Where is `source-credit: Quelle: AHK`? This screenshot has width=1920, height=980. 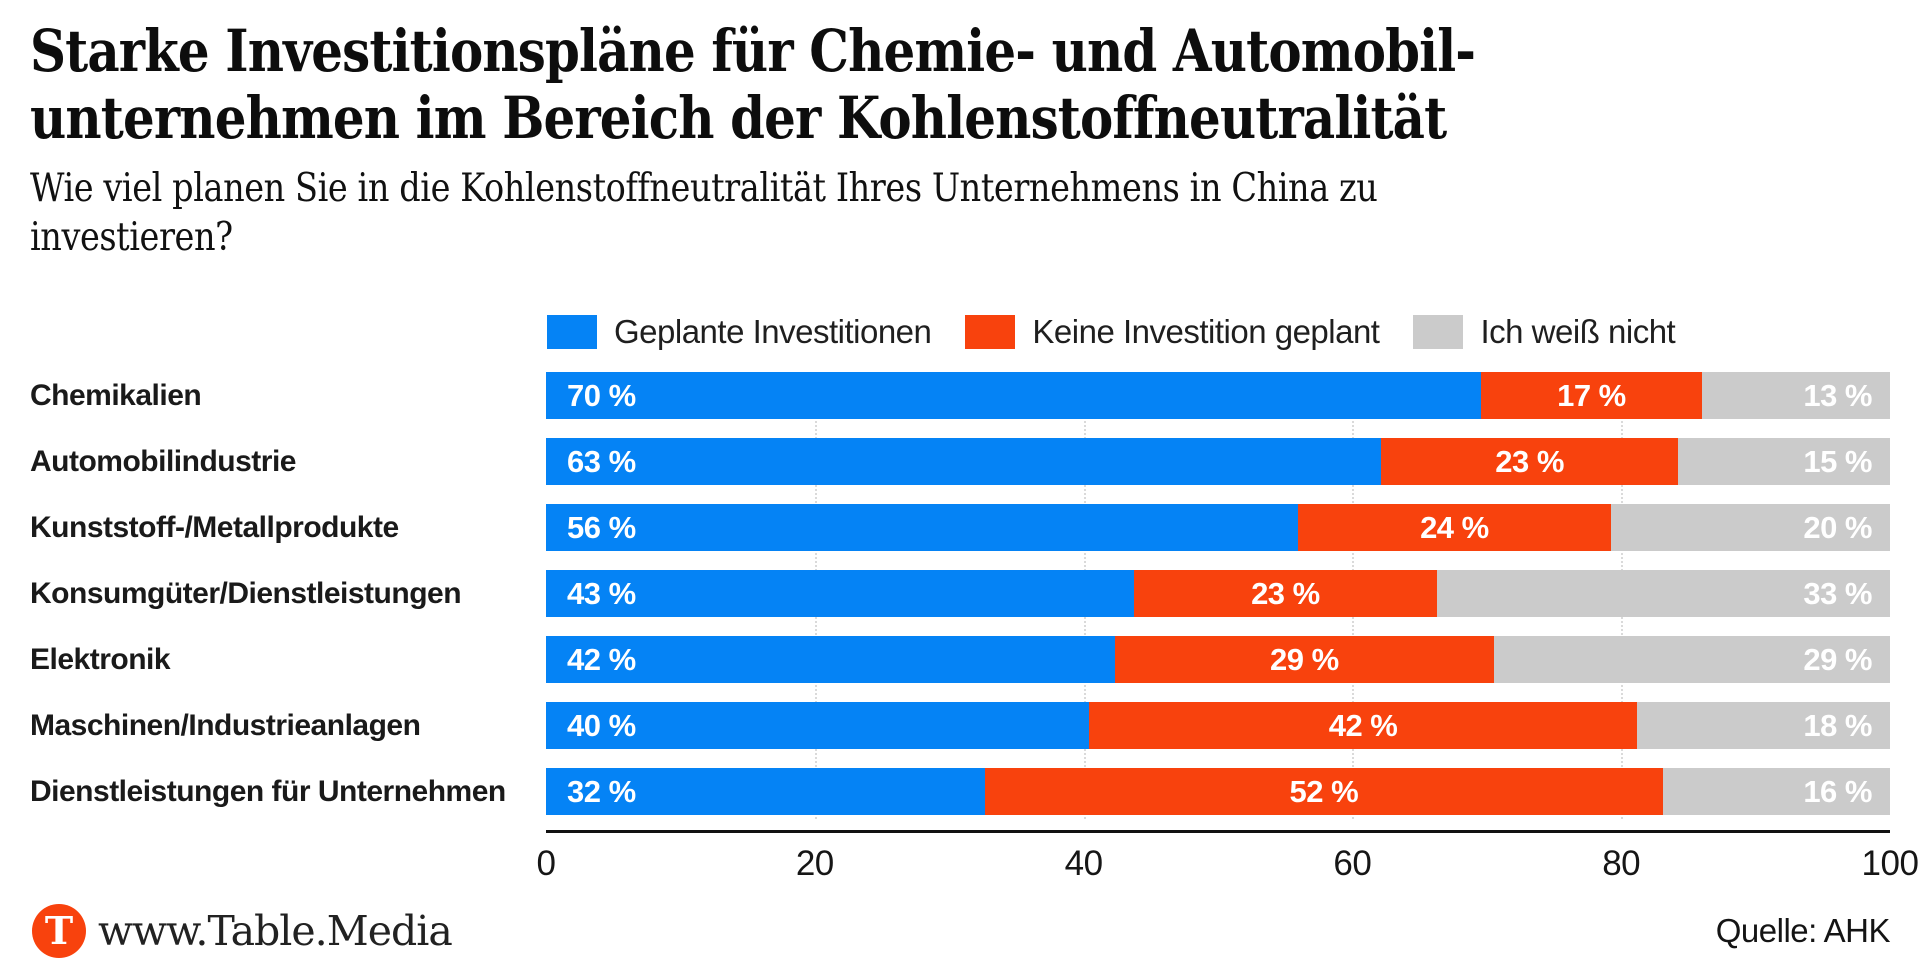
source-credit: Quelle: AHK is located at coordinates (1803, 930).